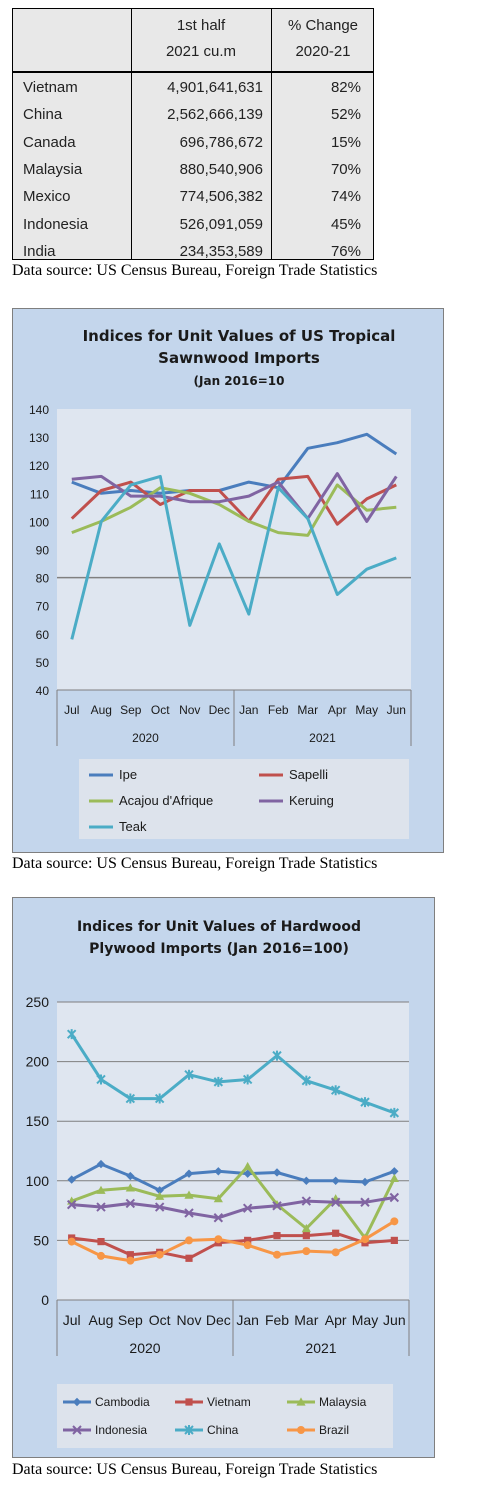  I want to click on series-line-china, so click(232, 1074).